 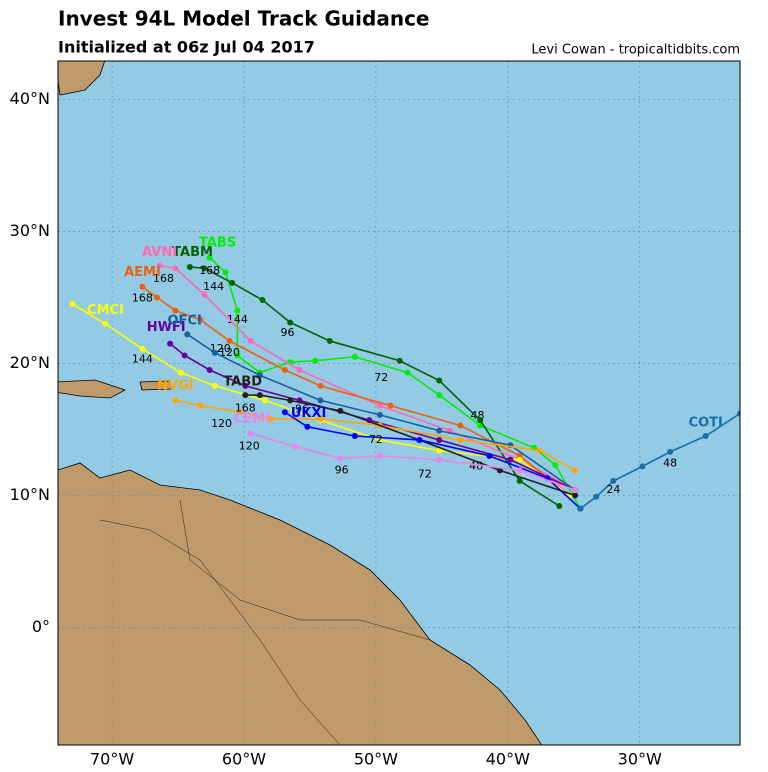 I want to click on model-label: COTI, so click(x=706, y=422).